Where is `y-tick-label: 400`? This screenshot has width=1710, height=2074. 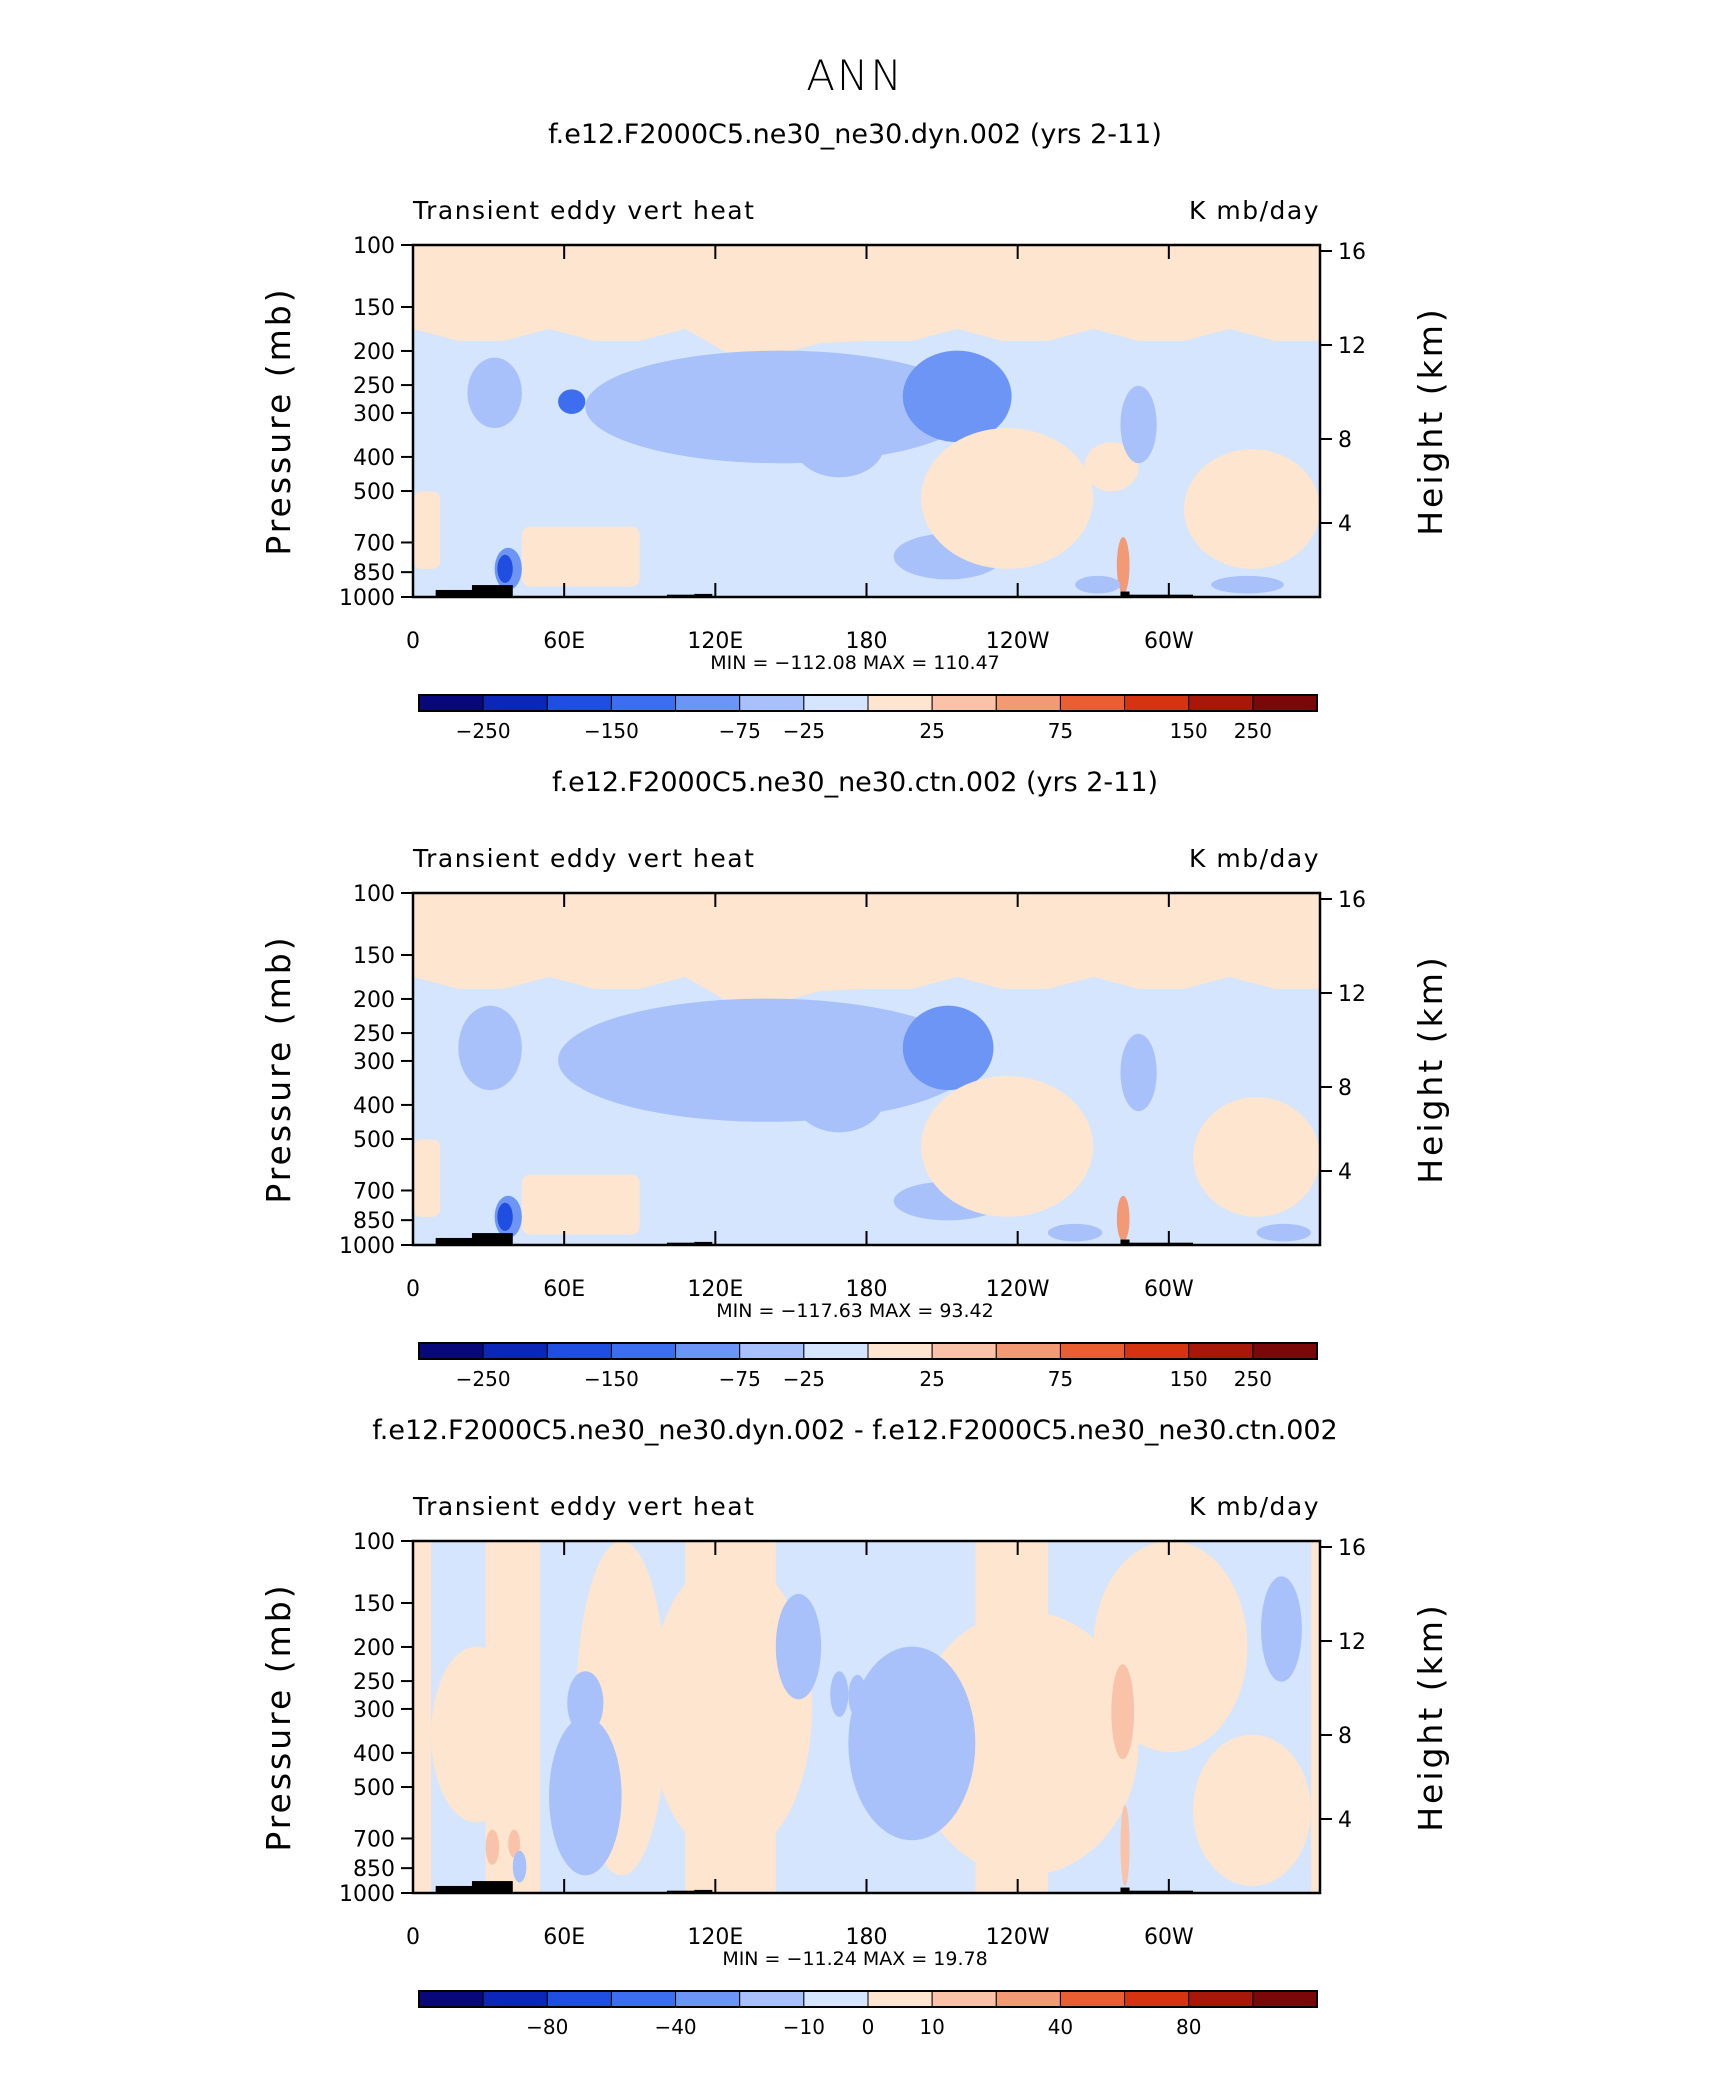
y-tick-label: 400 is located at coordinates (374, 458).